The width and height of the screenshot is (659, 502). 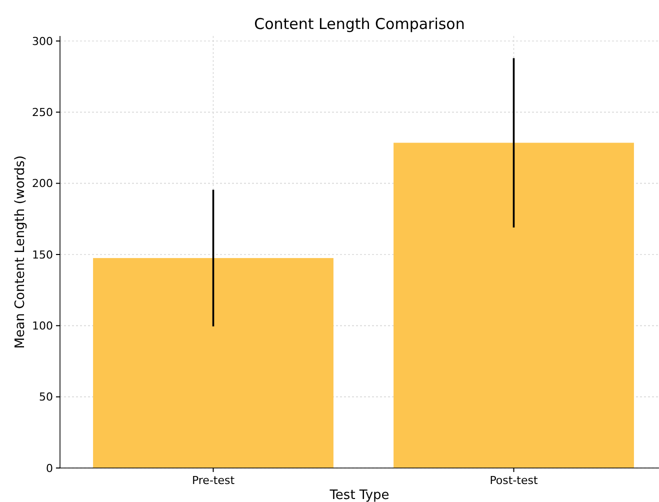 What do you see at coordinates (42, 326) in the screenshot?
I see `y-tick-label: 100` at bounding box center [42, 326].